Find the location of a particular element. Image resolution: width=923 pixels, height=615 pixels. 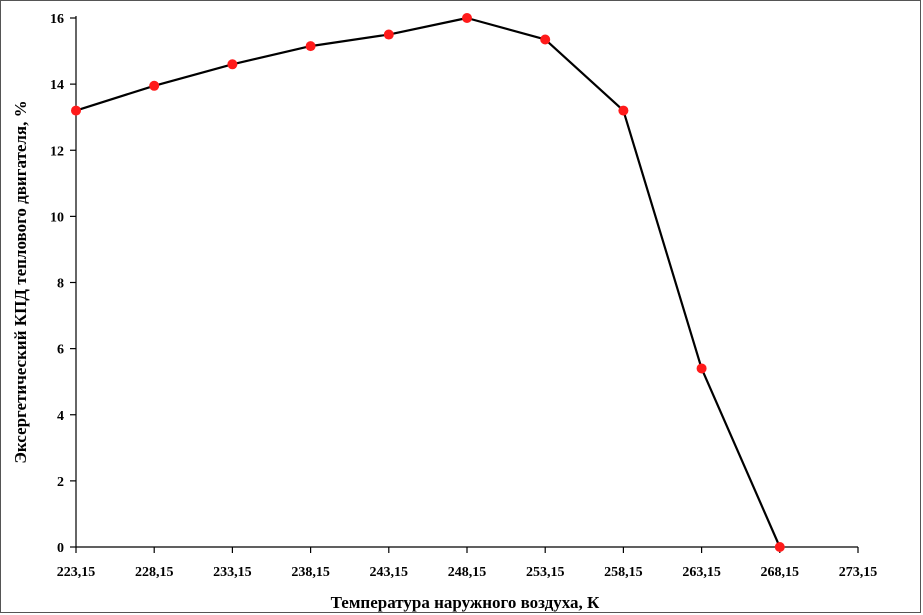

x-tick-label: 228,15 is located at coordinates (154, 572).